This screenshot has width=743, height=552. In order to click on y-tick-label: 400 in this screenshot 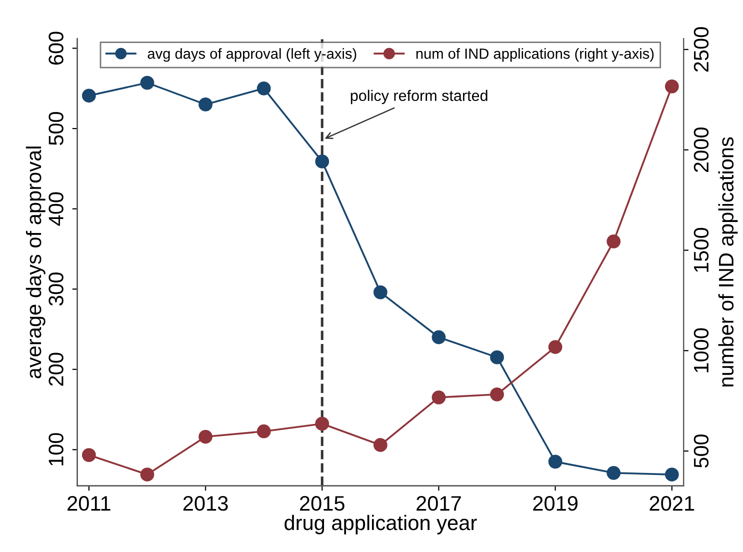, I will do `click(56, 209)`.